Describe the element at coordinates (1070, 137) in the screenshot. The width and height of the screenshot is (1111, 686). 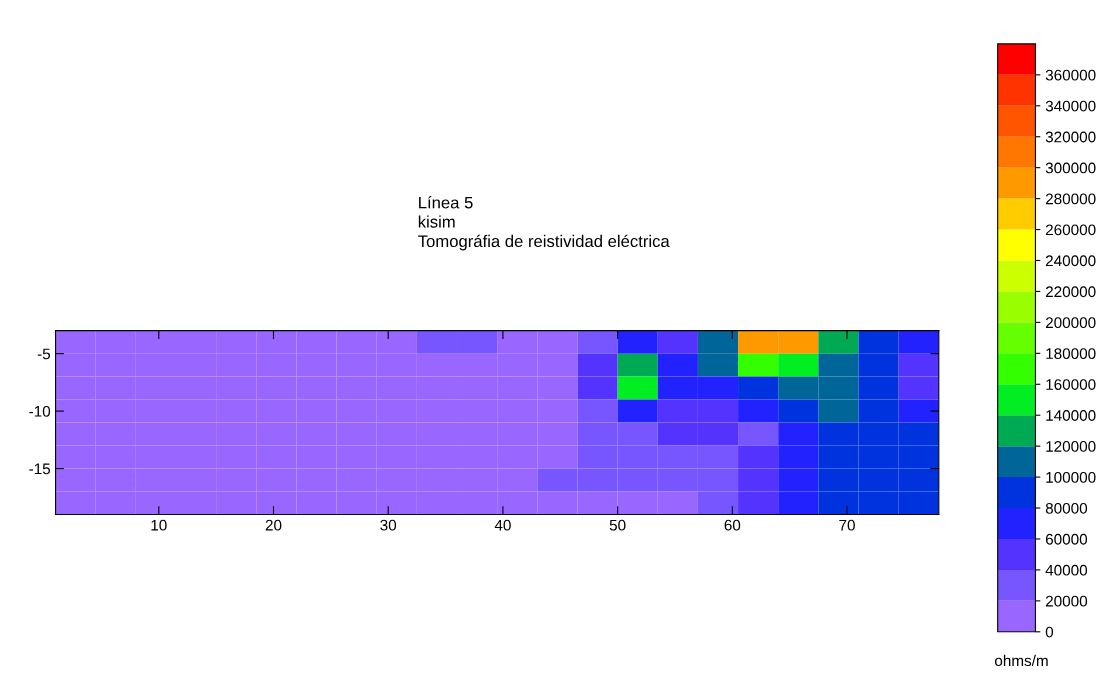
I see `color-bar-label: 320000` at that location.